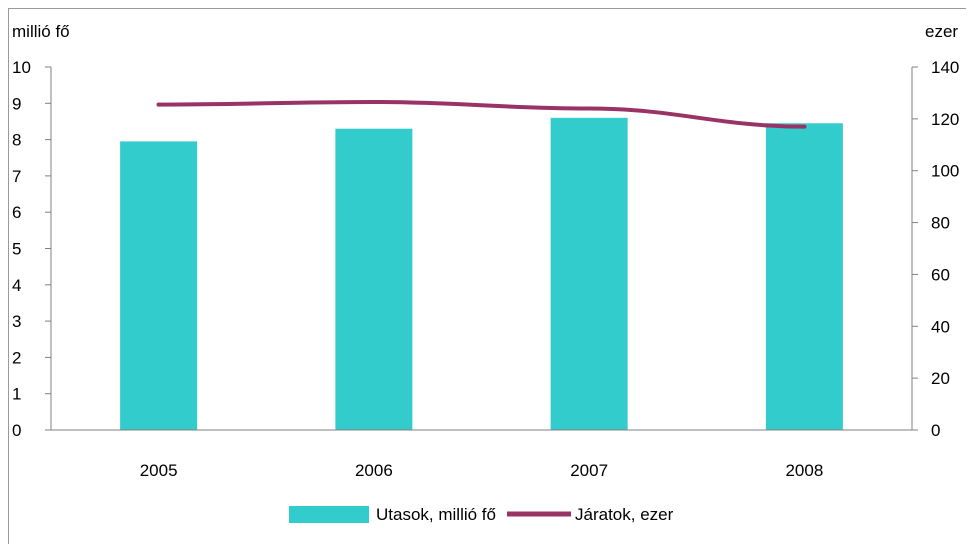 This screenshot has height=546, width=968. Describe the element at coordinates (16, 140) in the screenshot. I see `left-tick-label: 8` at that location.